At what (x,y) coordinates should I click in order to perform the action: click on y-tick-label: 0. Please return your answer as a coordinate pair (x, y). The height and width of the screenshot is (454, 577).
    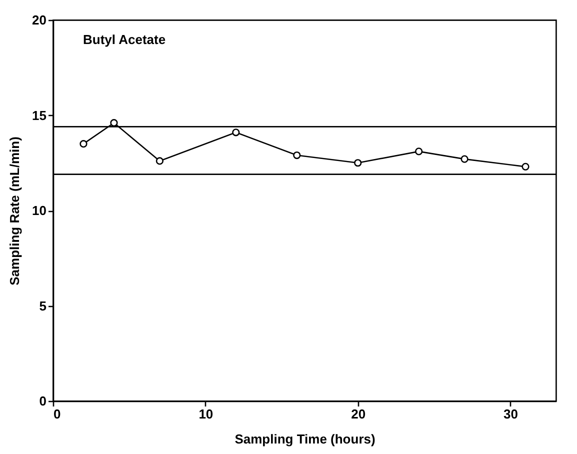
    Looking at the image, I should click on (42, 401).